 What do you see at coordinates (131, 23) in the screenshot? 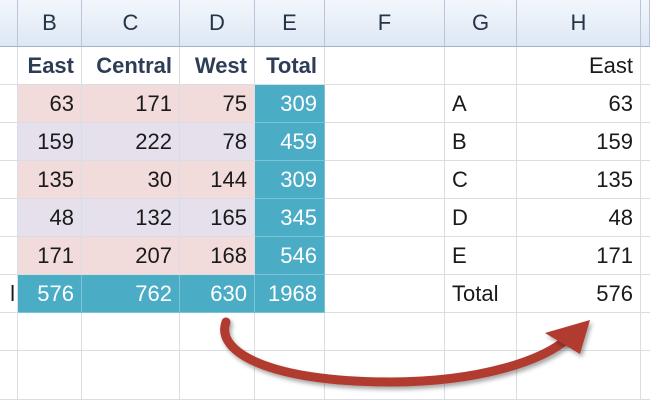
I see `column-header-c: C` at bounding box center [131, 23].